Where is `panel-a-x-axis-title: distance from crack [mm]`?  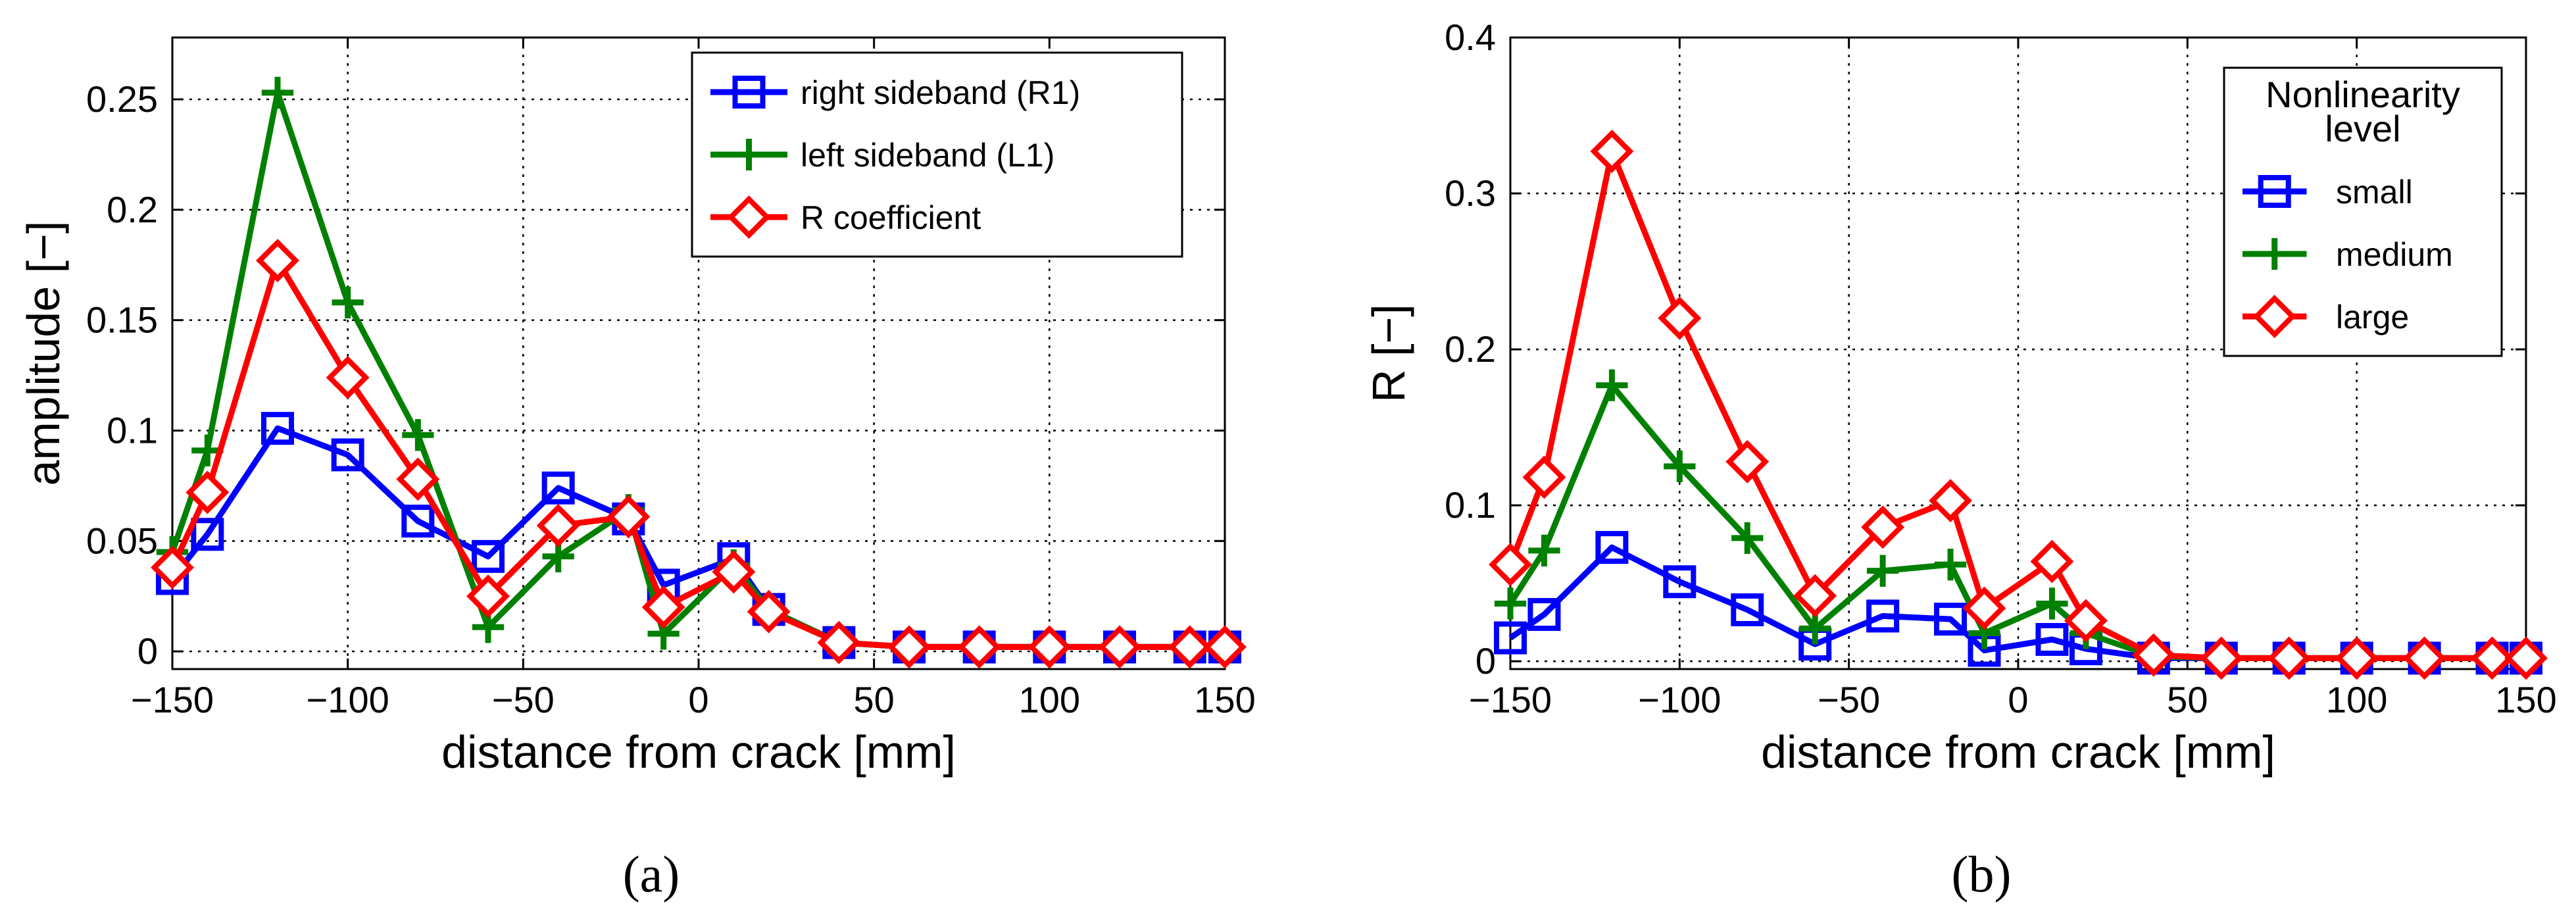 panel-a-x-axis-title: distance from crack [mm] is located at coordinates (698, 752).